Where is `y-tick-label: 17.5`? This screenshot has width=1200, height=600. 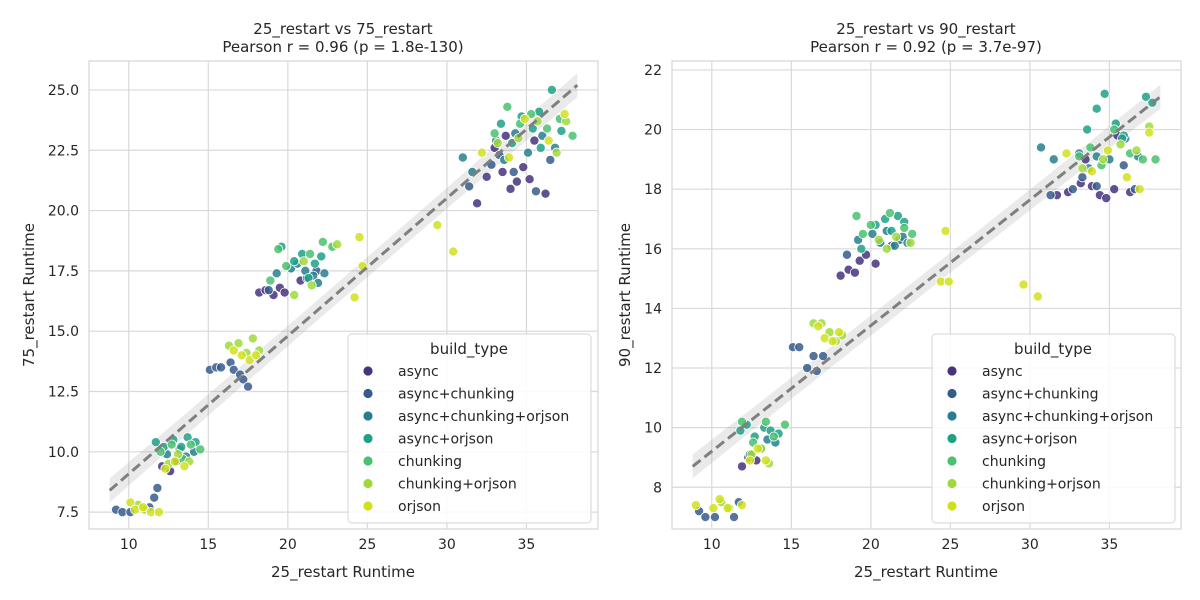 y-tick-label: 17.5 is located at coordinates (63, 272).